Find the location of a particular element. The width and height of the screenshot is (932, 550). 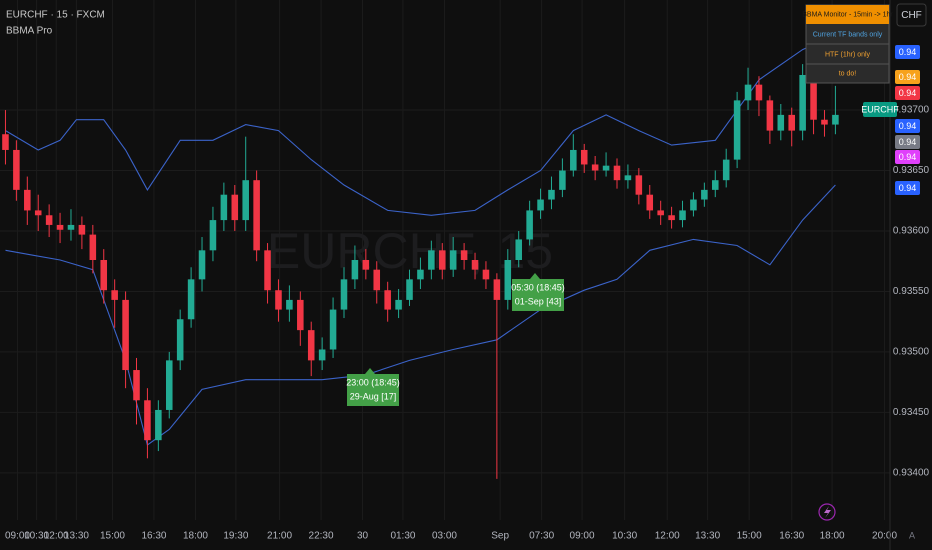

signal-text: 23:00 (18:45) is located at coordinates (373, 382).